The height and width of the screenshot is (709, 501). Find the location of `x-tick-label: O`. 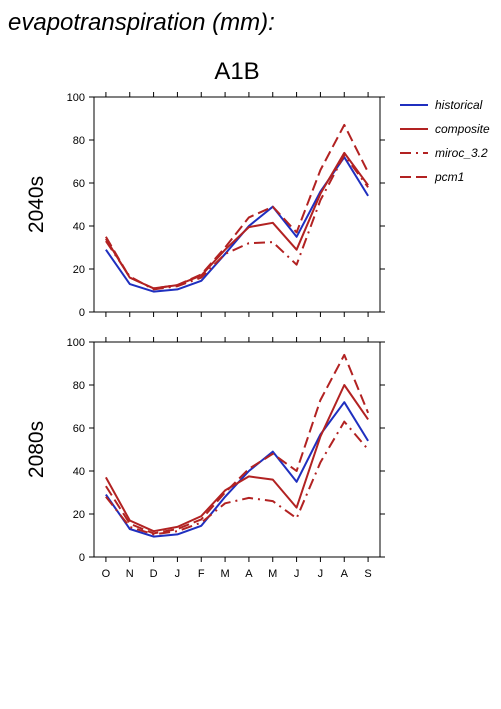

x-tick-label: O is located at coordinates (106, 574).